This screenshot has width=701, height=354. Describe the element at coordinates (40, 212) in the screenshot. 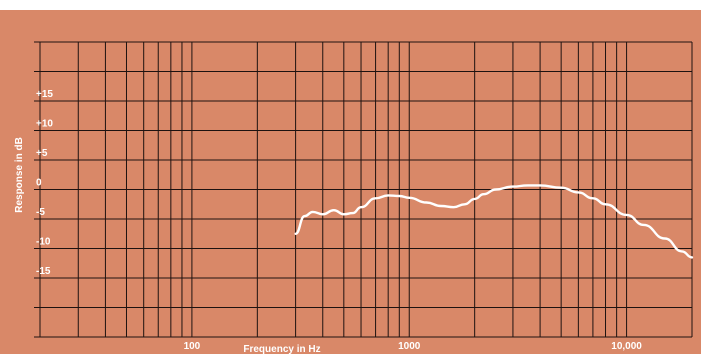

I see `y-tick-label: -5` at that location.